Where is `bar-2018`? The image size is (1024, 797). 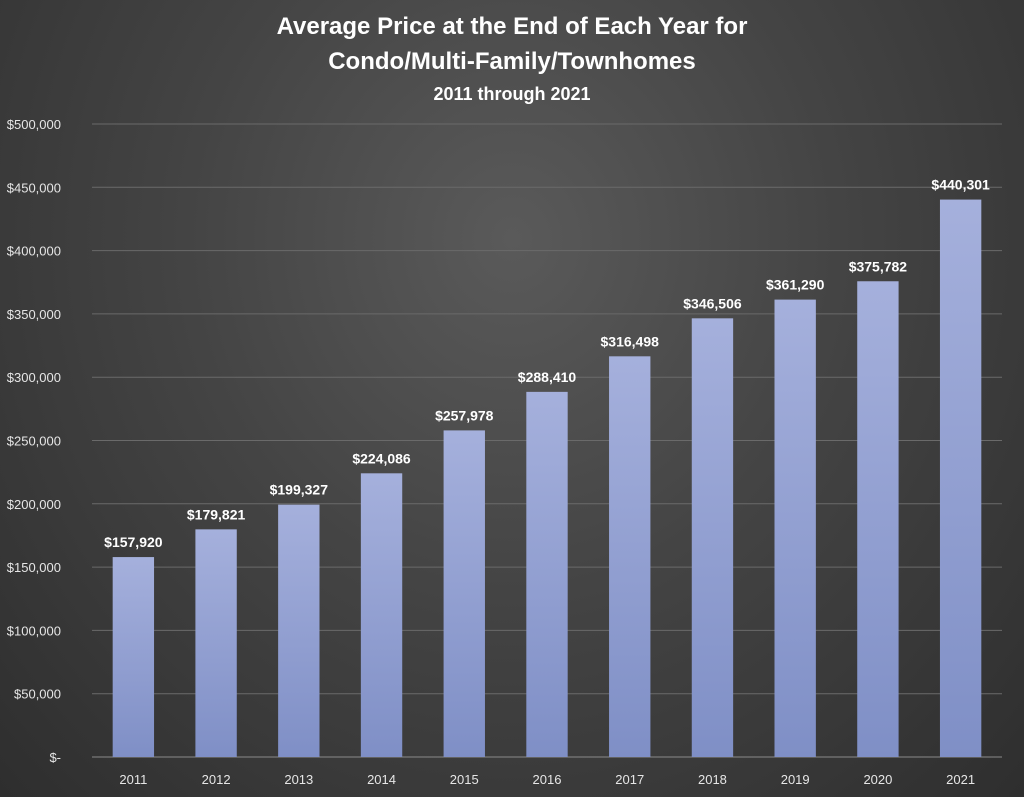 bar-2018 is located at coordinates (712, 537).